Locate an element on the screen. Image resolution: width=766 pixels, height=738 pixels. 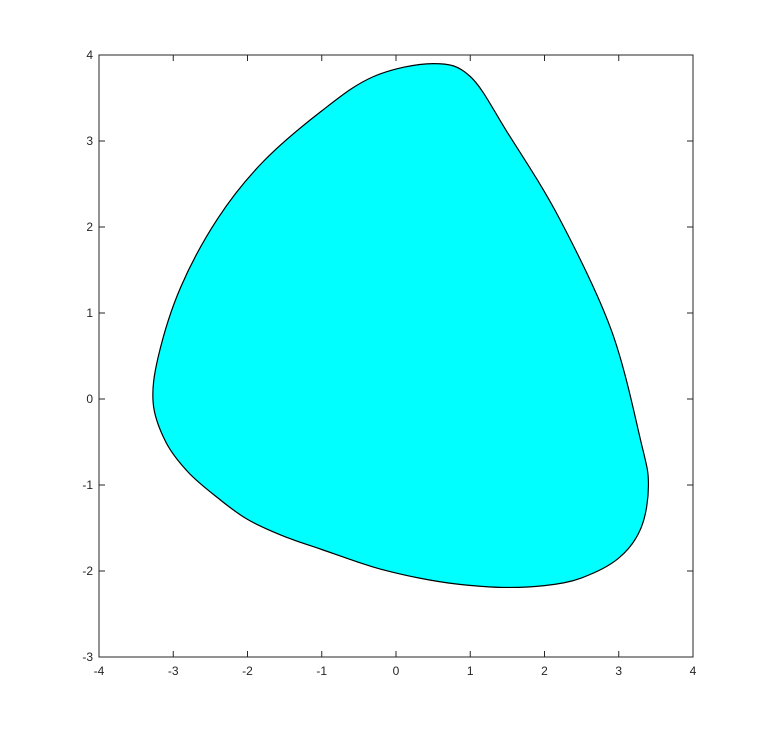
x-tick-label: -4 is located at coordinates (99, 671).